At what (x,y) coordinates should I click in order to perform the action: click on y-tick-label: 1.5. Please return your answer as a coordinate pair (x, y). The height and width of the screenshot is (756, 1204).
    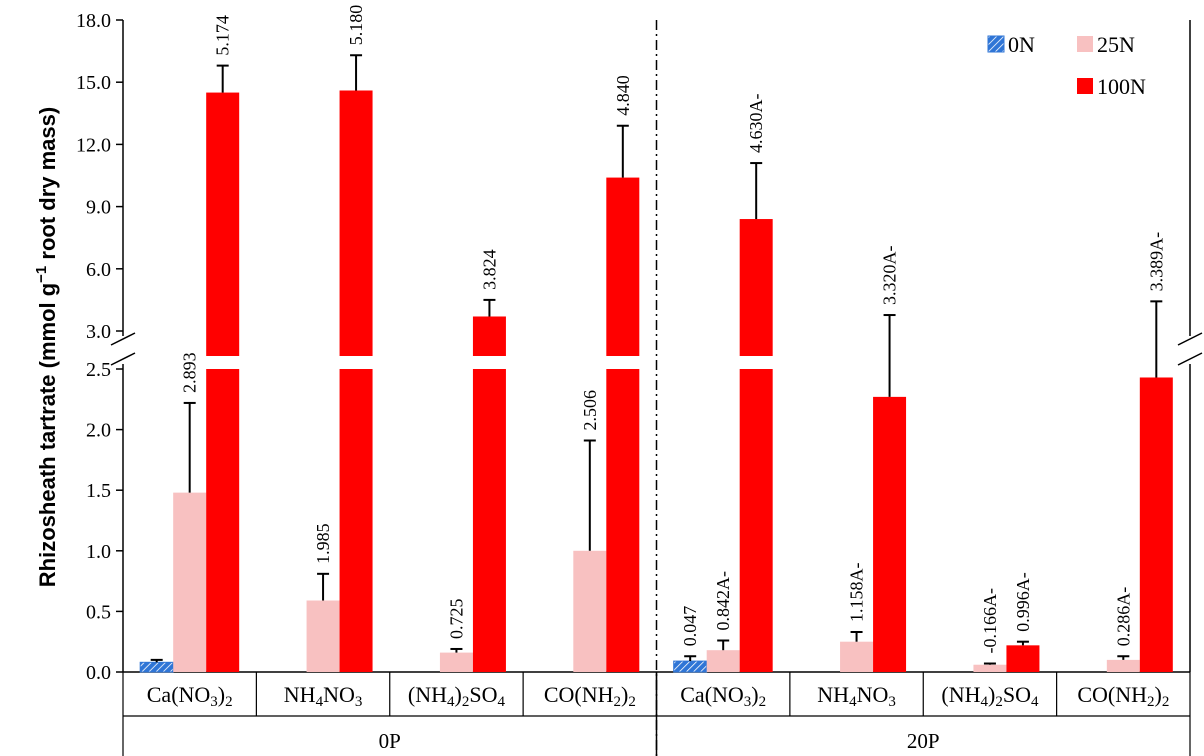
    Looking at the image, I should click on (98, 491).